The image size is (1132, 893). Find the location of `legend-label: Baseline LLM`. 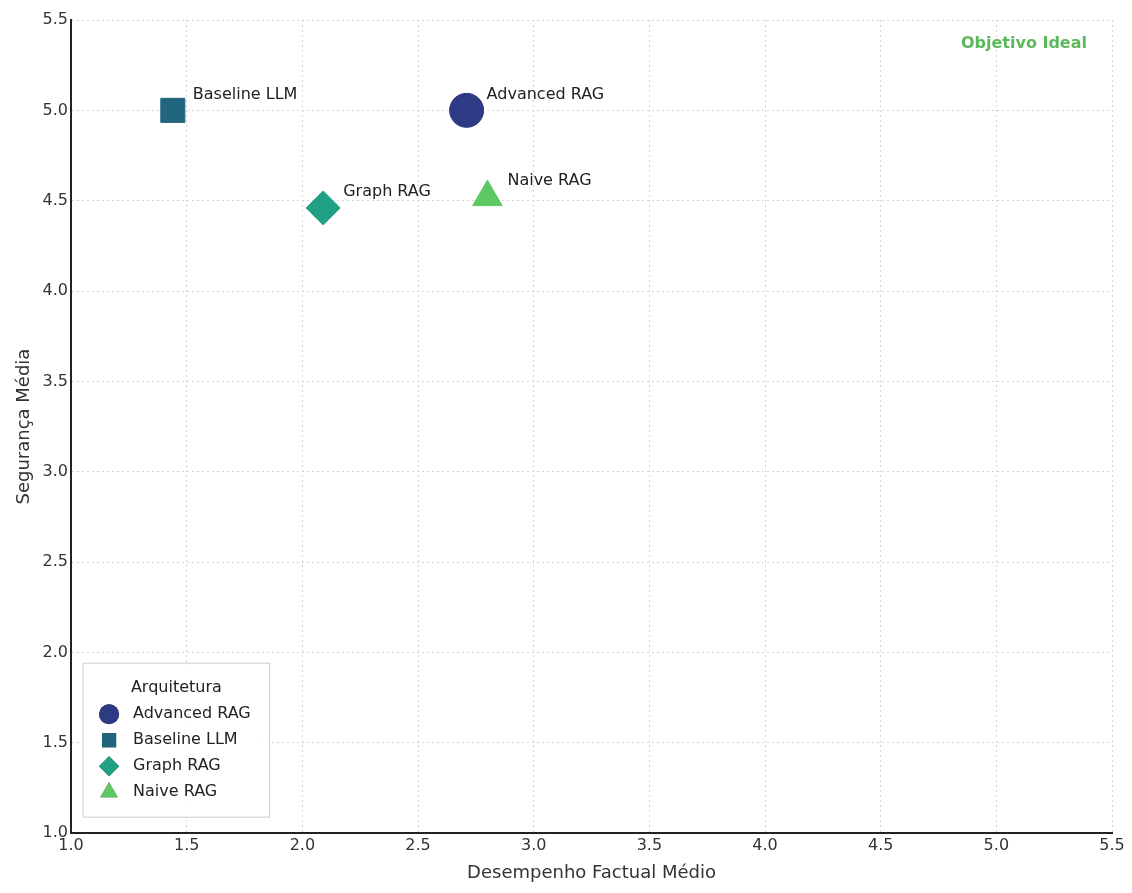

legend-label: Baseline LLM is located at coordinates (185, 739).